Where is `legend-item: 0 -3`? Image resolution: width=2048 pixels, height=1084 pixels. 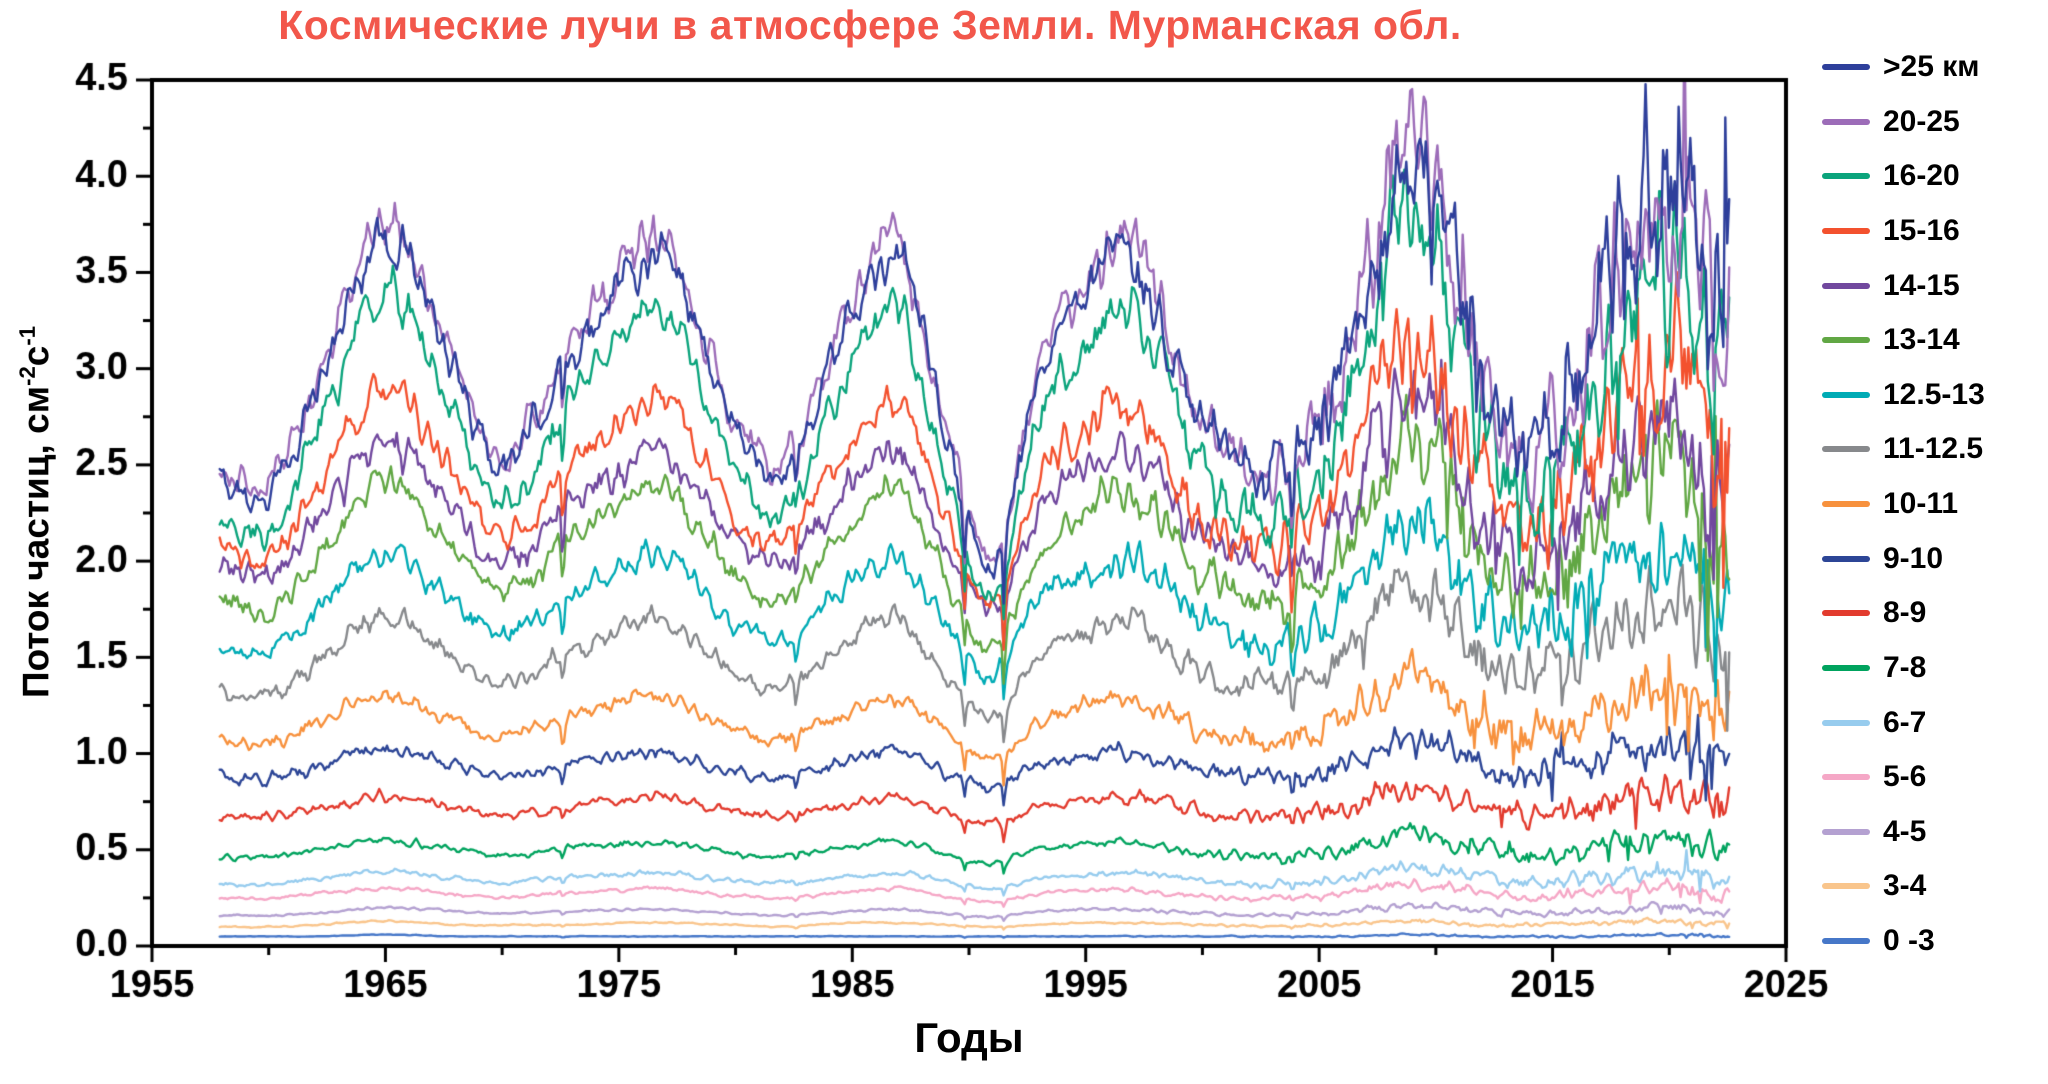
legend-item: 0 -3 is located at coordinates (1931, 941).